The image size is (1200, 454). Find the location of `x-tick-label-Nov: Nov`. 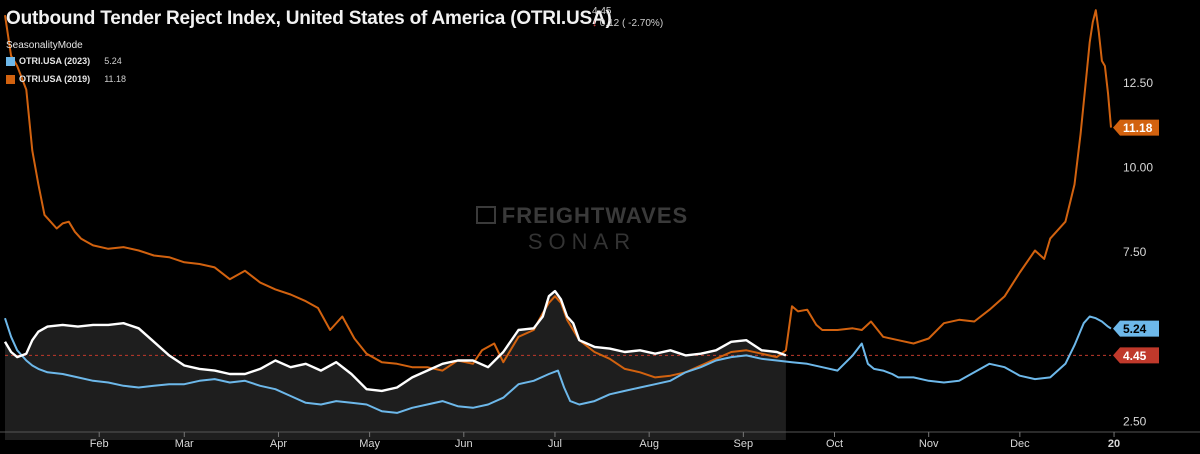

x-tick-label-Nov: Nov is located at coordinates (929, 444).